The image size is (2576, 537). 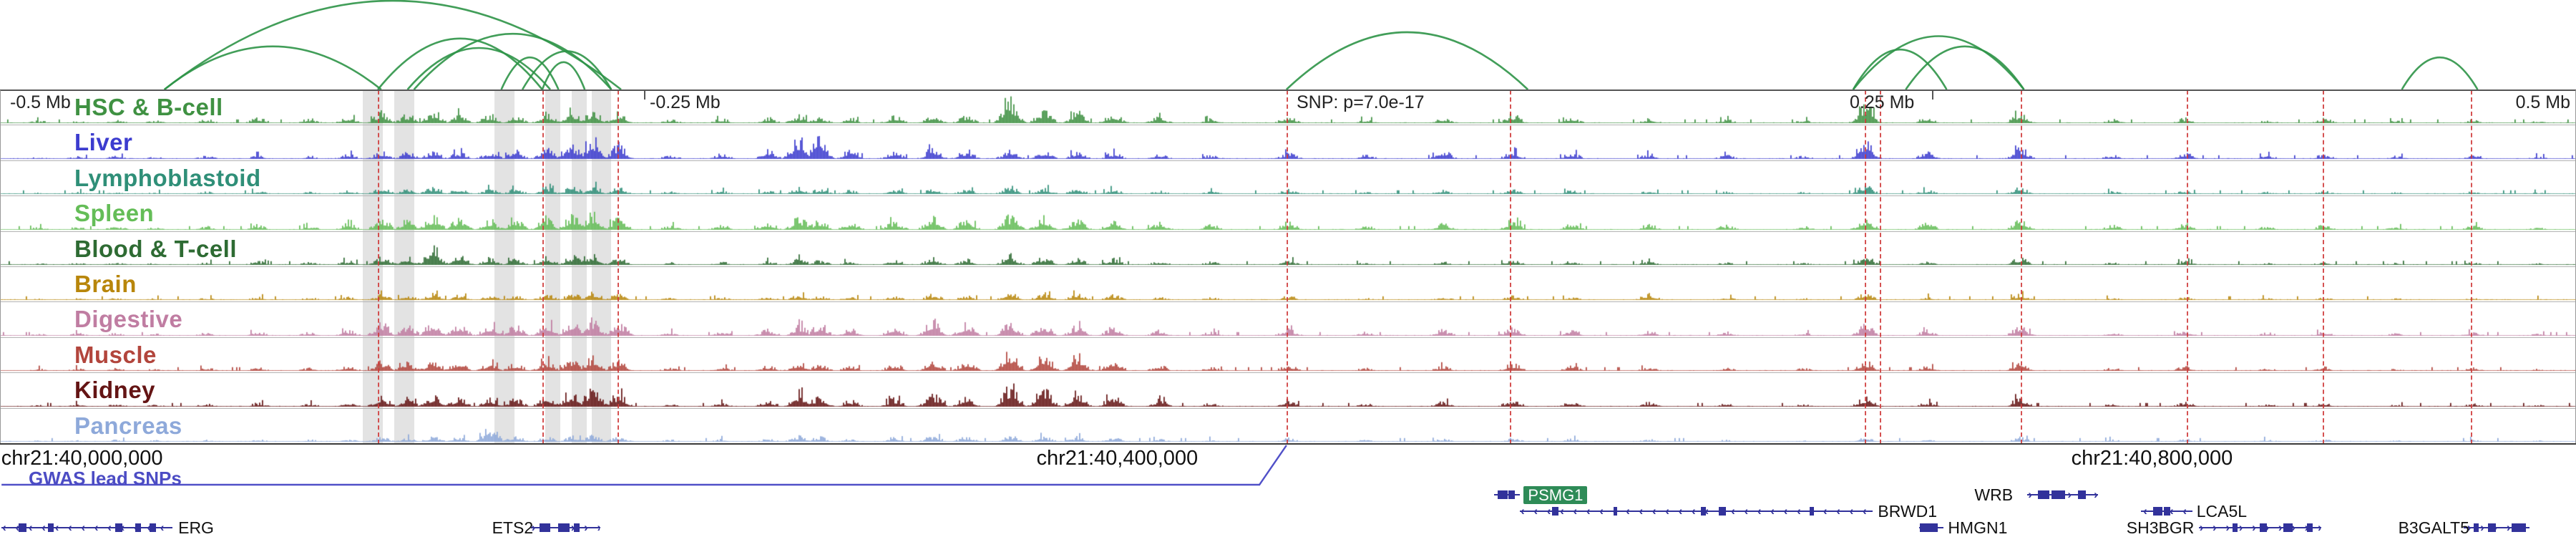 I want to click on track-label-hsc-b-cell: HSC & B-cell, so click(x=148, y=107).